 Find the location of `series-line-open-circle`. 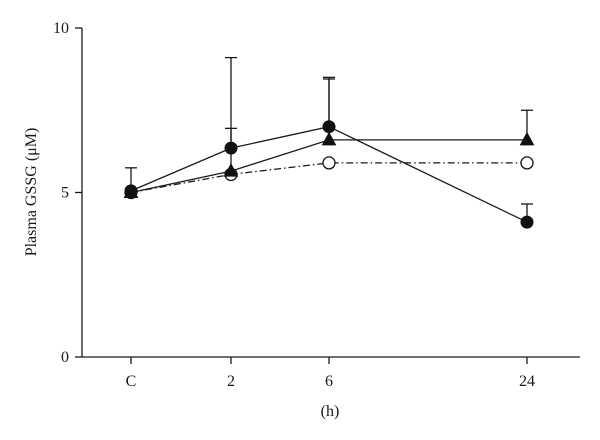

series-line-open-circle is located at coordinates (328, 178).